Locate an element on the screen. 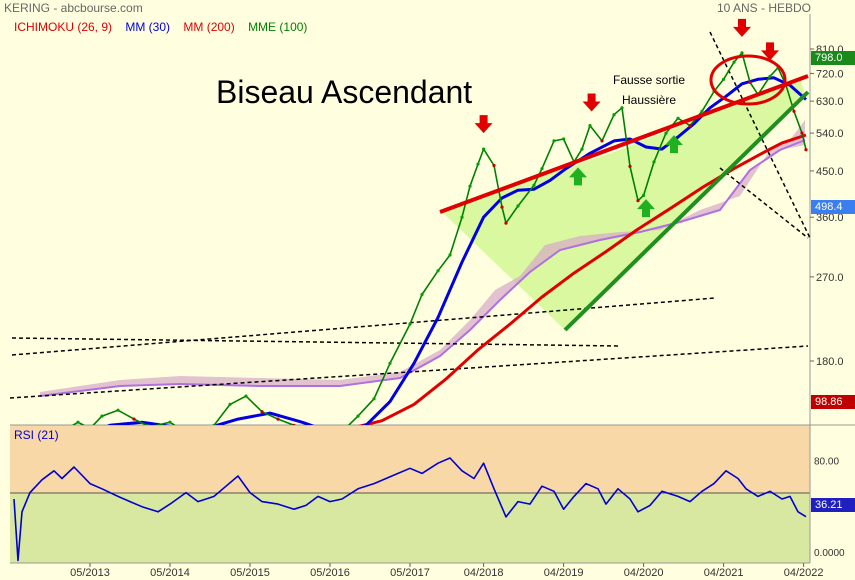  time-tick-label: 04/2019 is located at coordinates (564, 573).